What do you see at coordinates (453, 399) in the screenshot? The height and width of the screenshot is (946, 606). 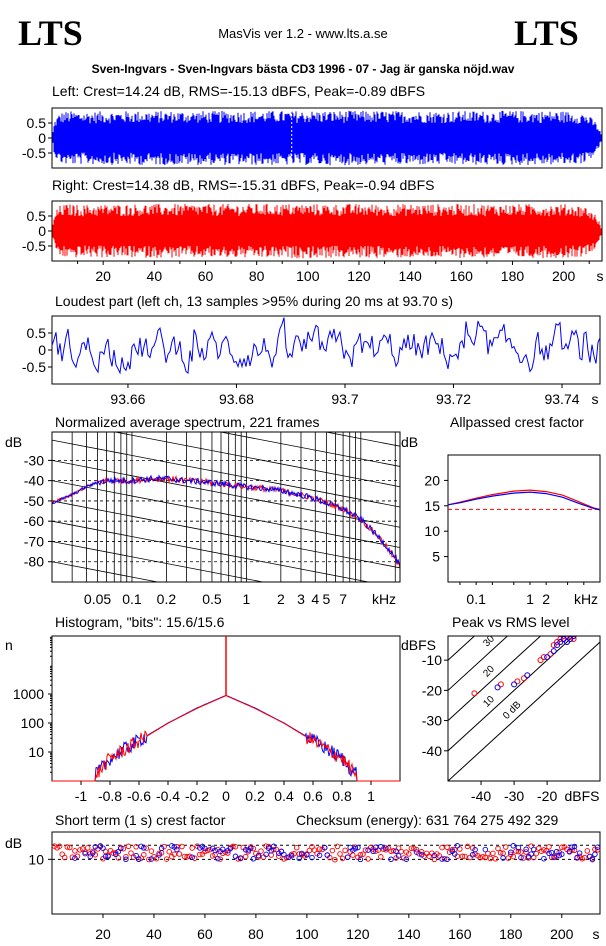 I see `xtick-label-loudest: 93.72` at bounding box center [453, 399].